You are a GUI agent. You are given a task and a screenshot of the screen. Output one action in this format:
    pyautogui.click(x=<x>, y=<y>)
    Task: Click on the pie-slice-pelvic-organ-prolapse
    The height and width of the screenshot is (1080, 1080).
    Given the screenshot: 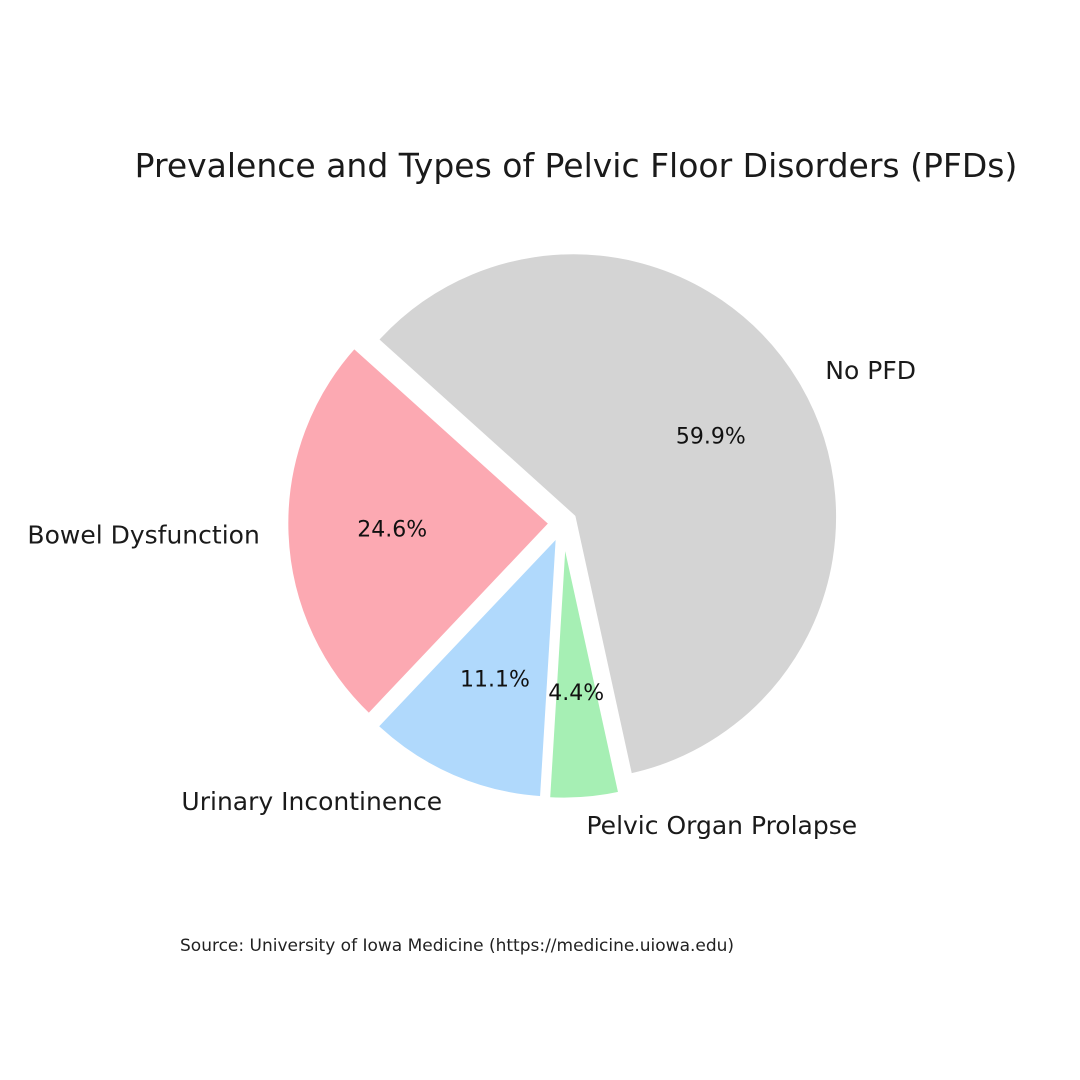 What is the action you would take?
    pyautogui.click(x=584, y=667)
    